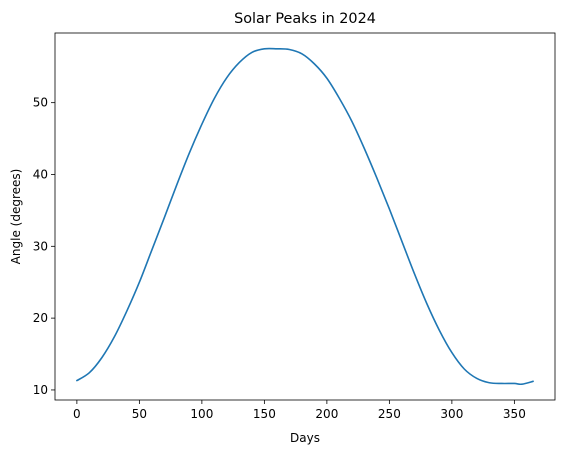 This screenshot has height=455, width=562. I want to click on x-axis-label: Days, so click(305, 438).